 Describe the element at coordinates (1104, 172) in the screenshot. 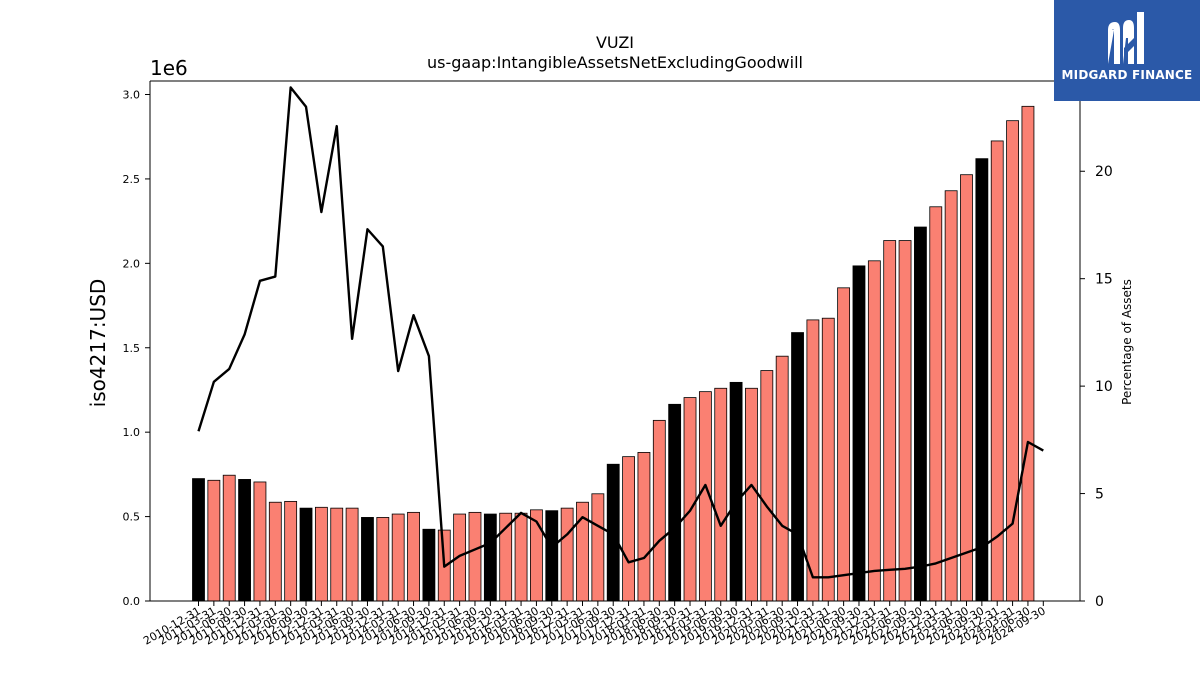

I see `y2-tick-label: 20` at that location.